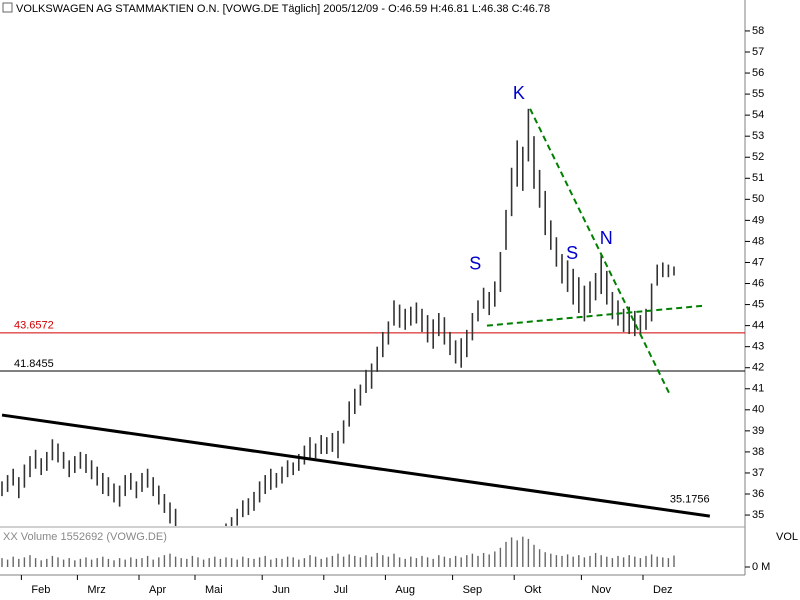  I want to click on y-tick-label: 39, so click(758, 431).